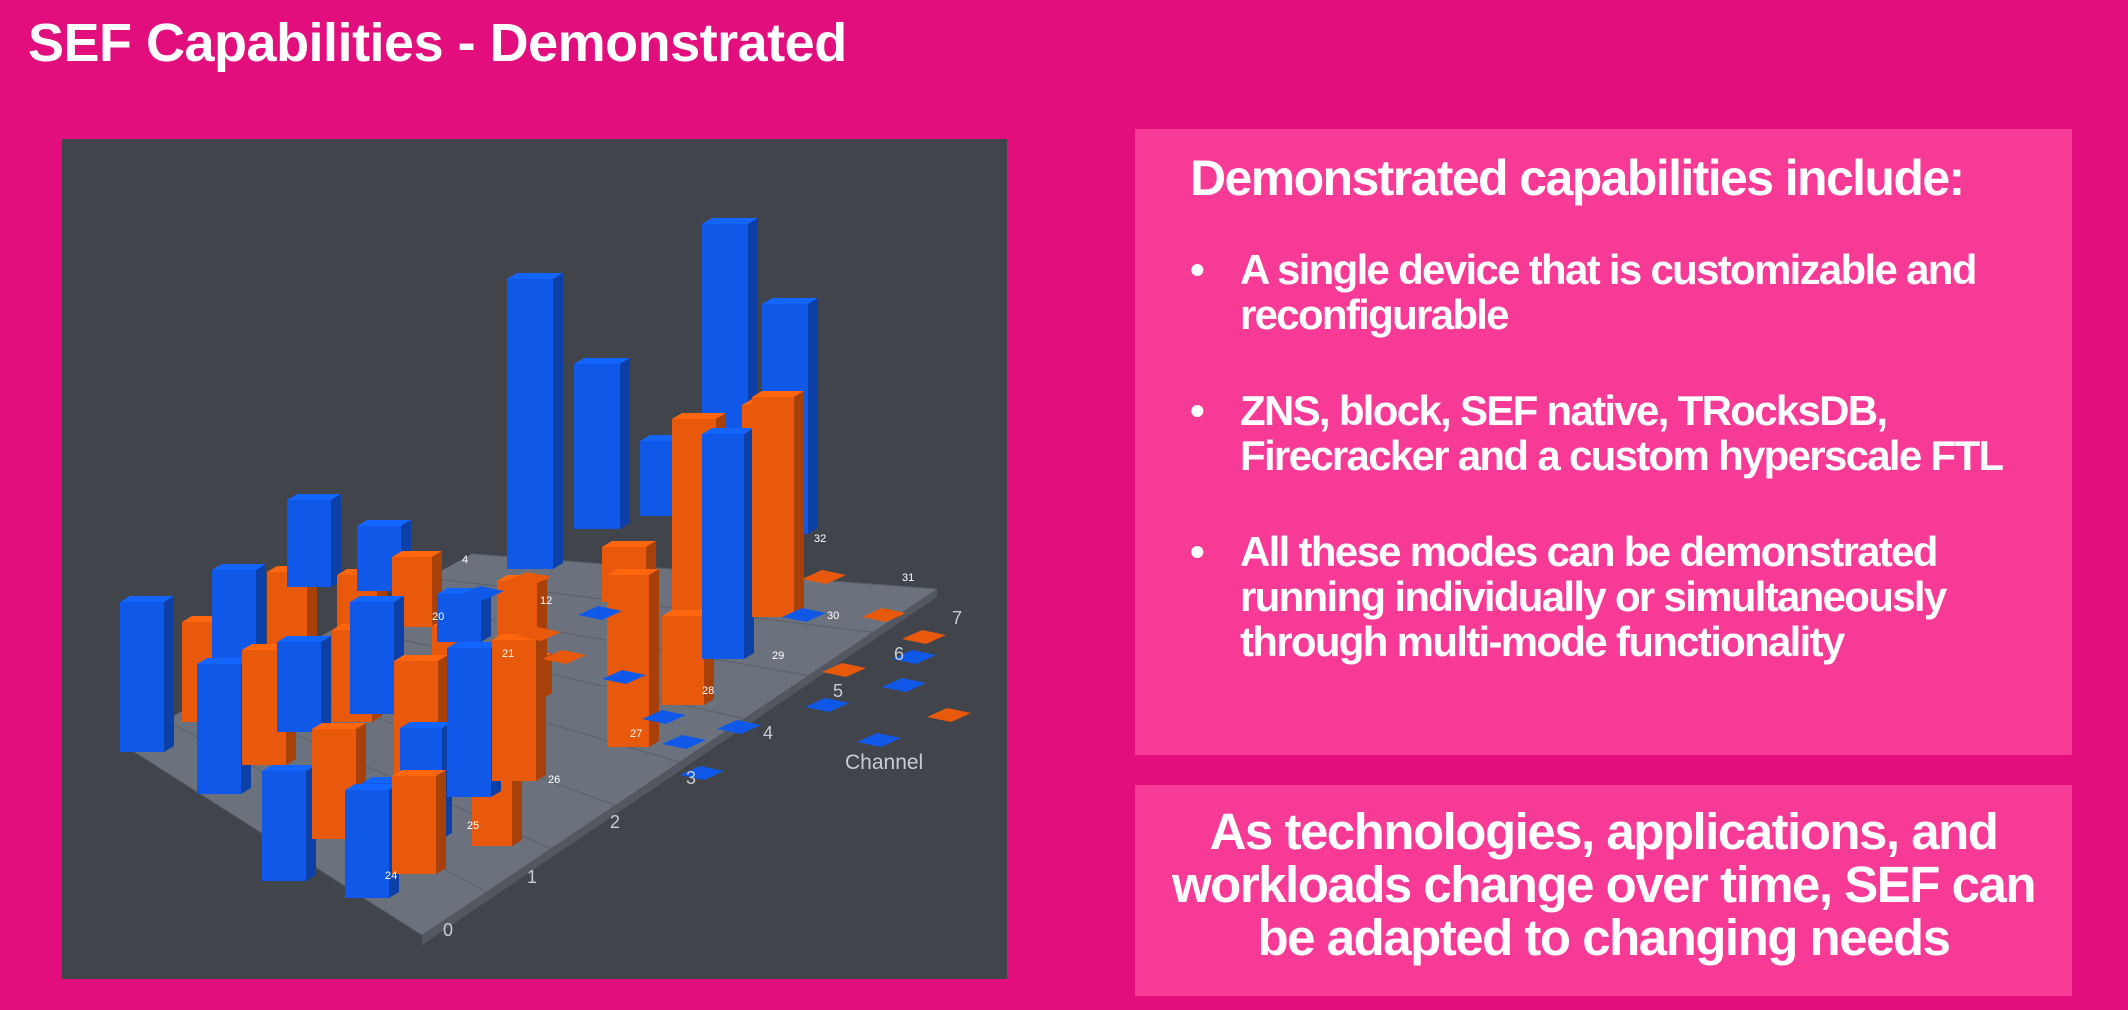  What do you see at coordinates (508, 654) in the screenshot?
I see `bar-data-label: 21` at bounding box center [508, 654].